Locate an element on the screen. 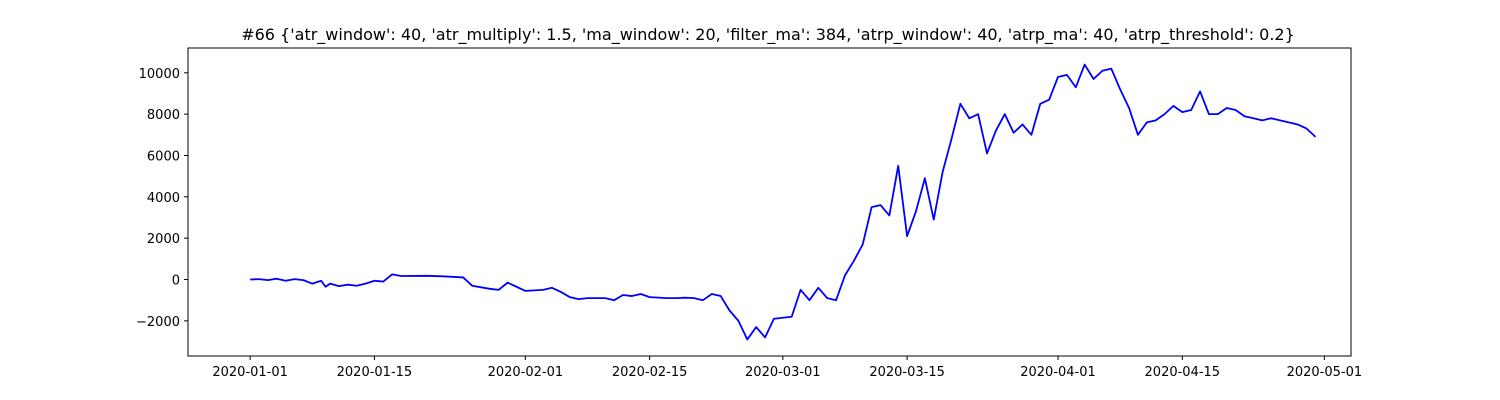  x-tick-label: 2020-04-01 is located at coordinates (1058, 372).